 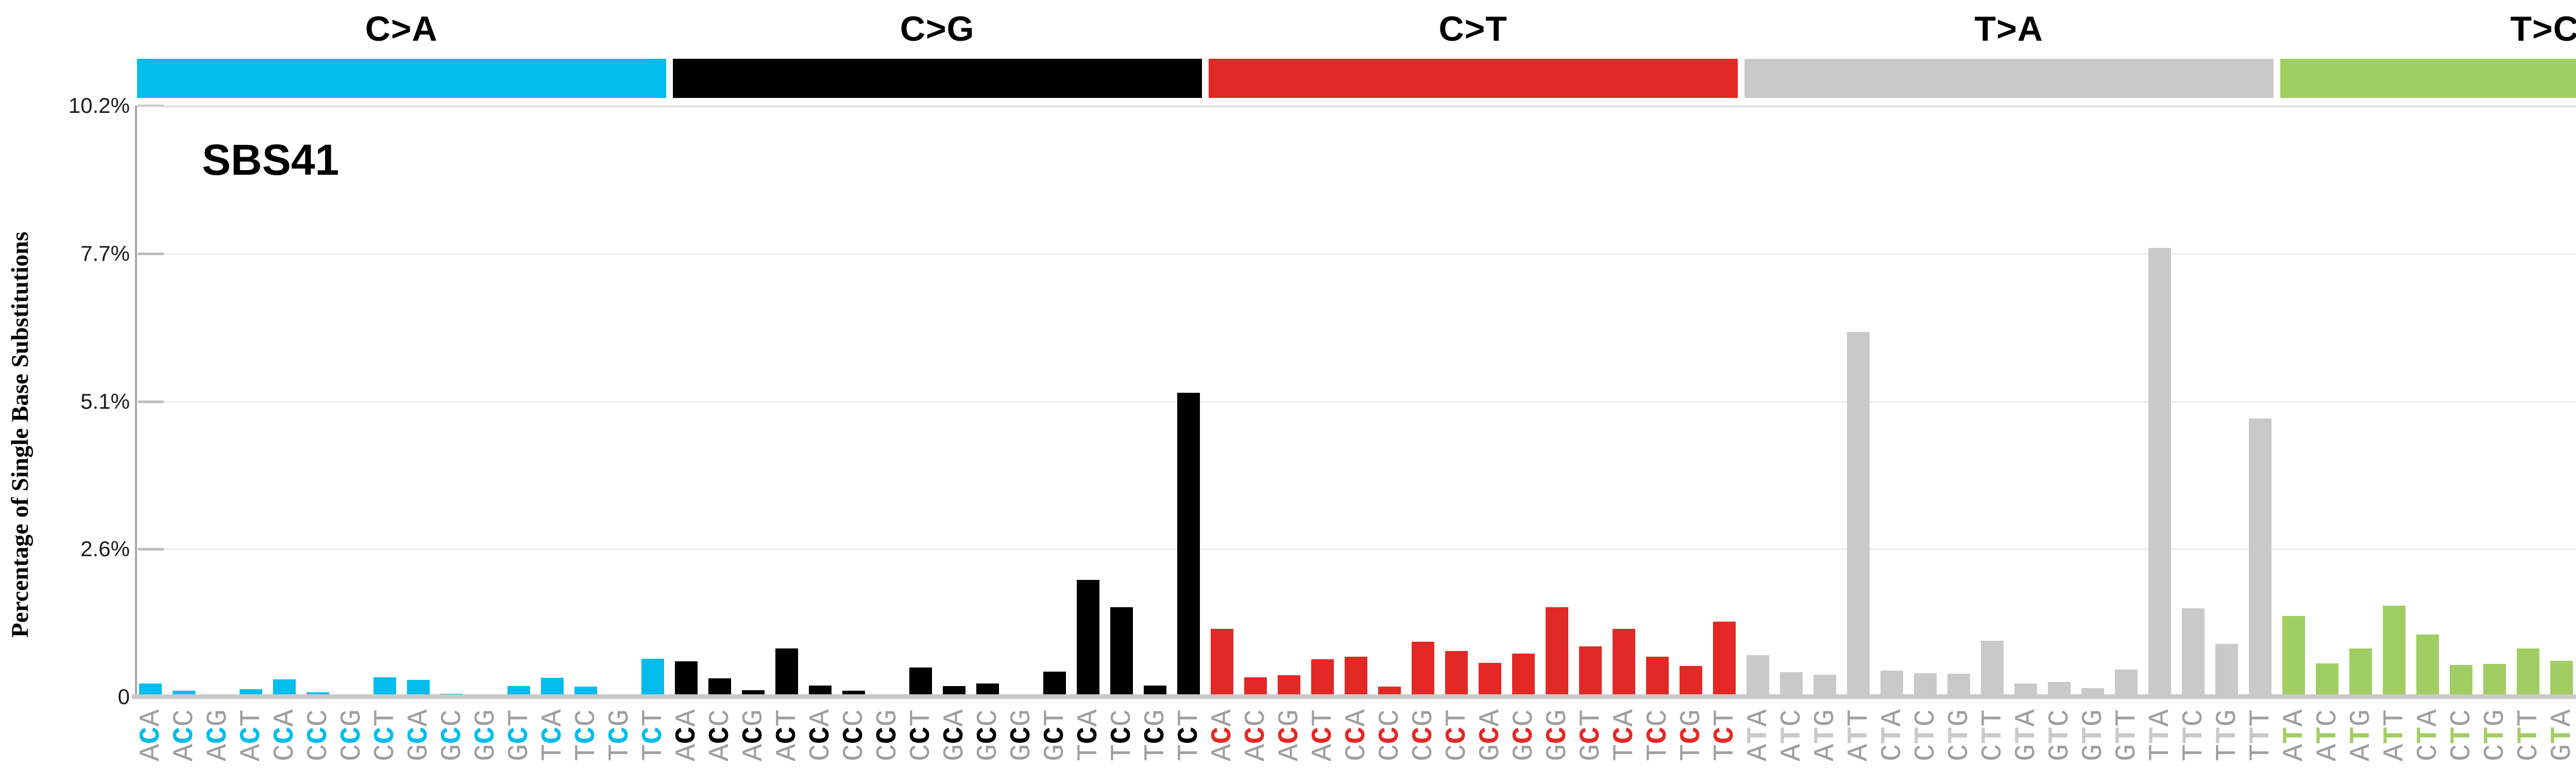 I want to click on bar-C>G-CCA, so click(x=820, y=691).